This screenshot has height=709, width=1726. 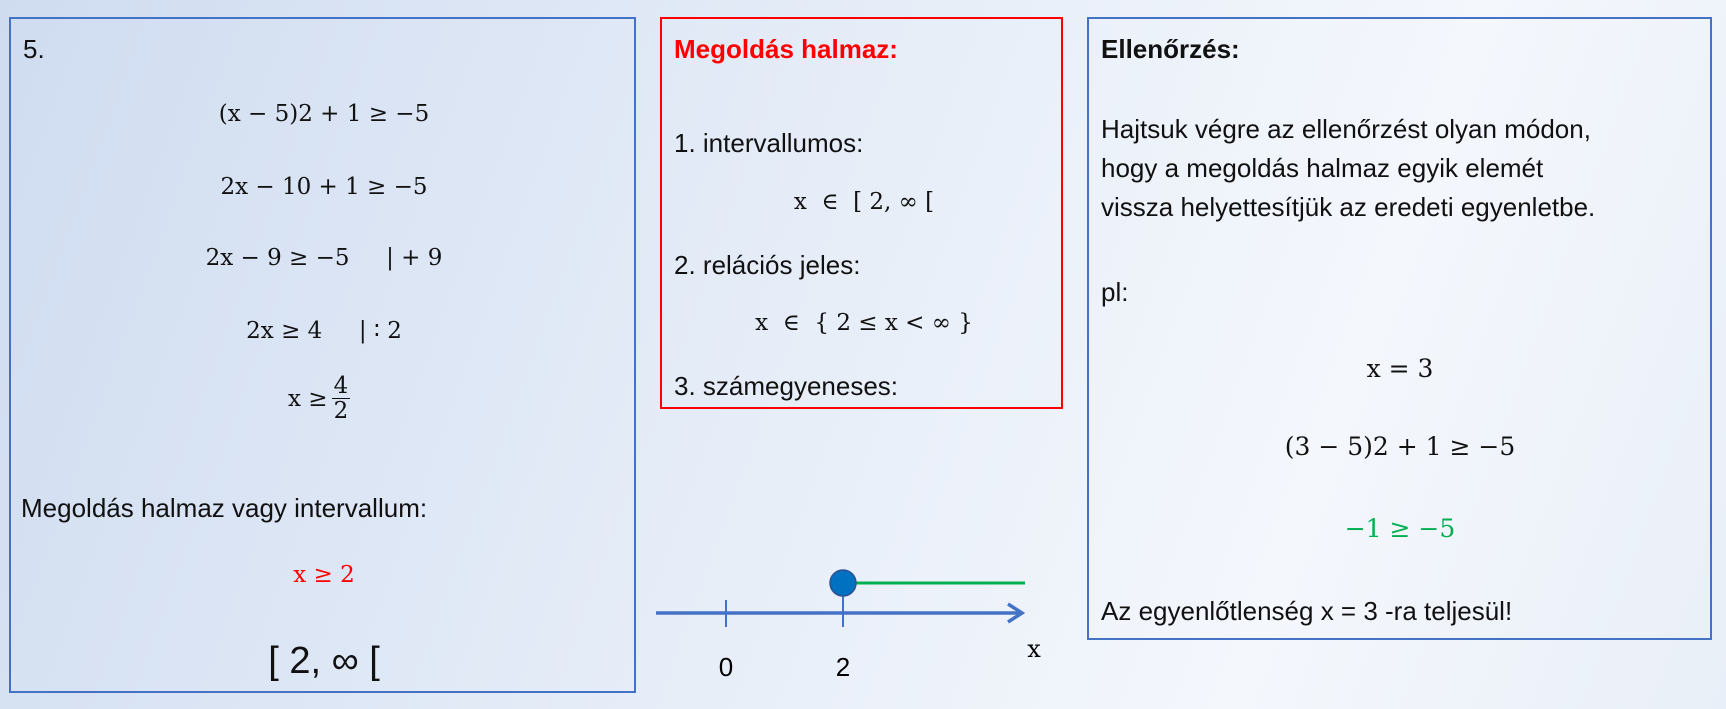 What do you see at coordinates (848, 625) in the screenshot?
I see `number-line: 0 2 x` at bounding box center [848, 625].